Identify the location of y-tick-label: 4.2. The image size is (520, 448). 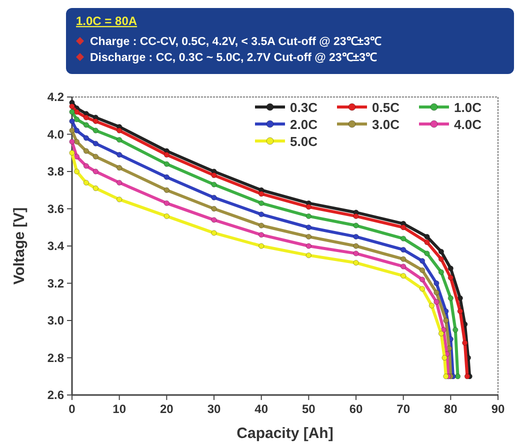
(55, 97).